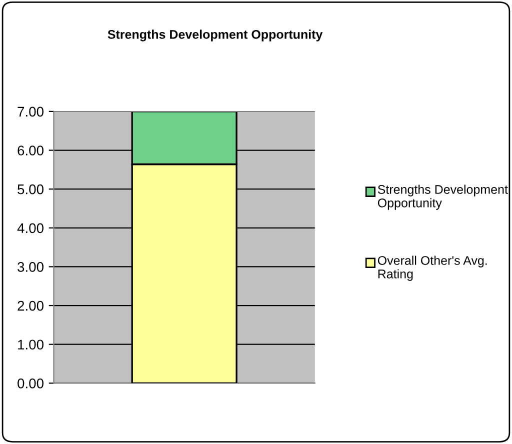 This screenshot has height=444, width=512. I want to click on y-tick-label: 0.00, so click(31, 383).